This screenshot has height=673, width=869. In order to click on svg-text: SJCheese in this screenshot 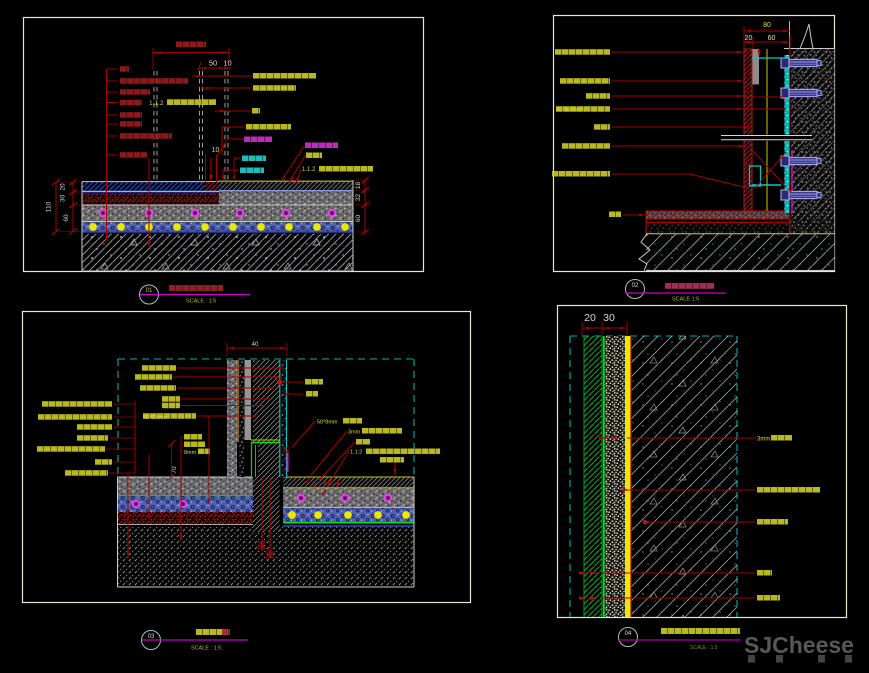, I will do `click(799, 645)`.